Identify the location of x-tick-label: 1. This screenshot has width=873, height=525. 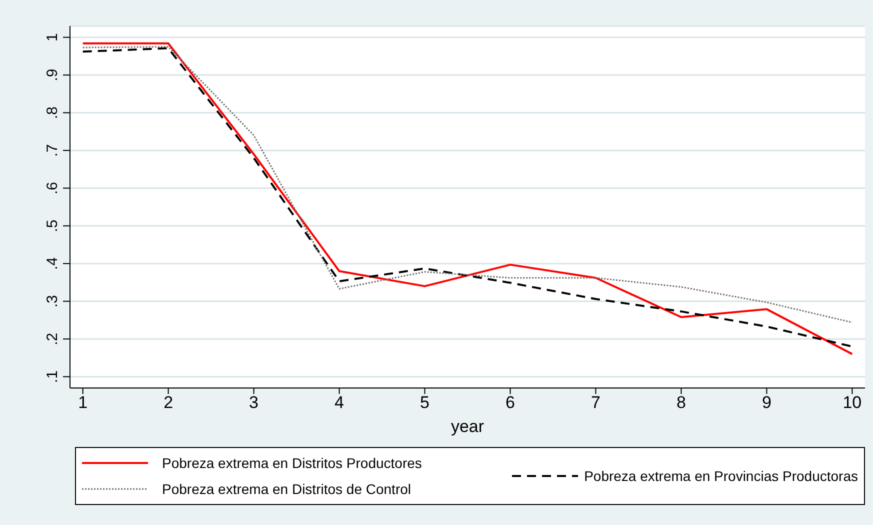
(83, 402).